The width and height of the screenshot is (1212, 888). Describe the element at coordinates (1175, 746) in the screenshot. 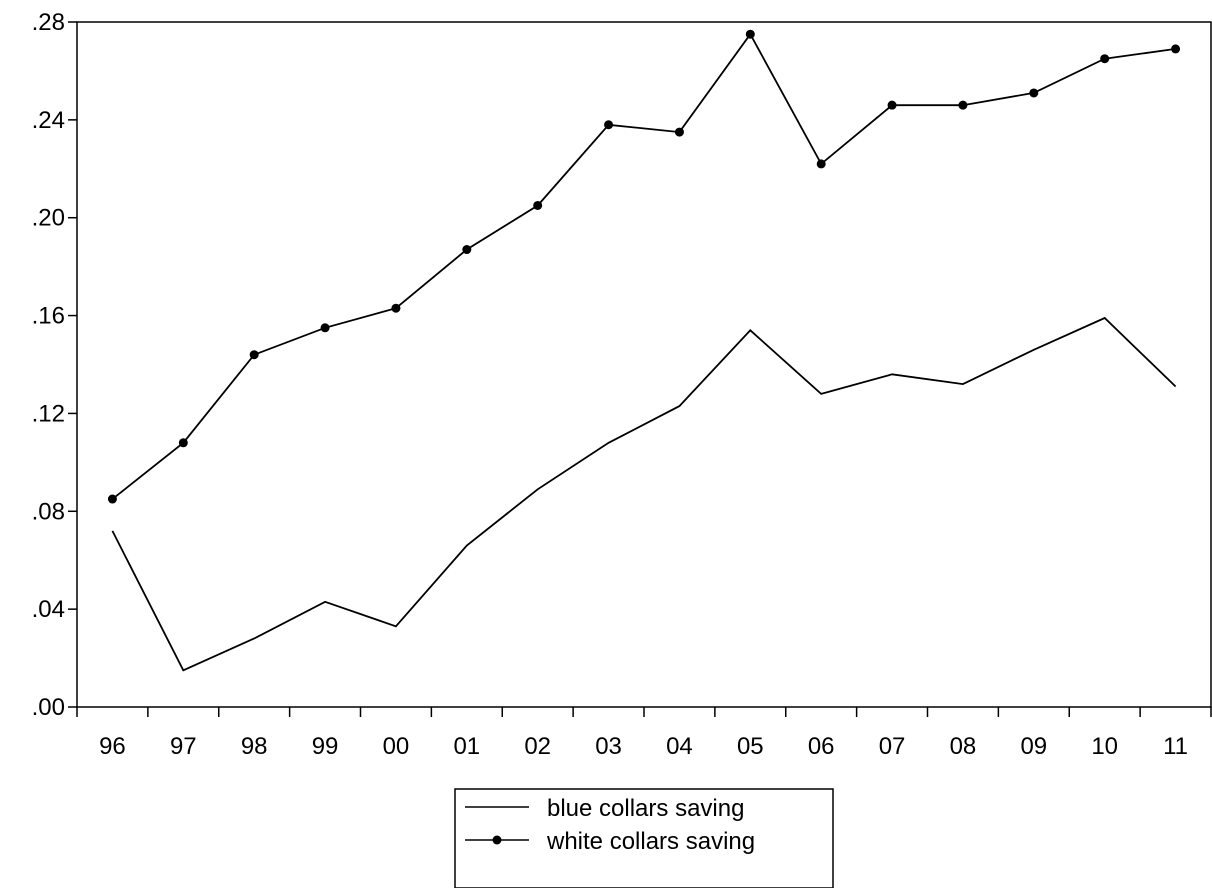

I see `x-tick-label: 11` at that location.